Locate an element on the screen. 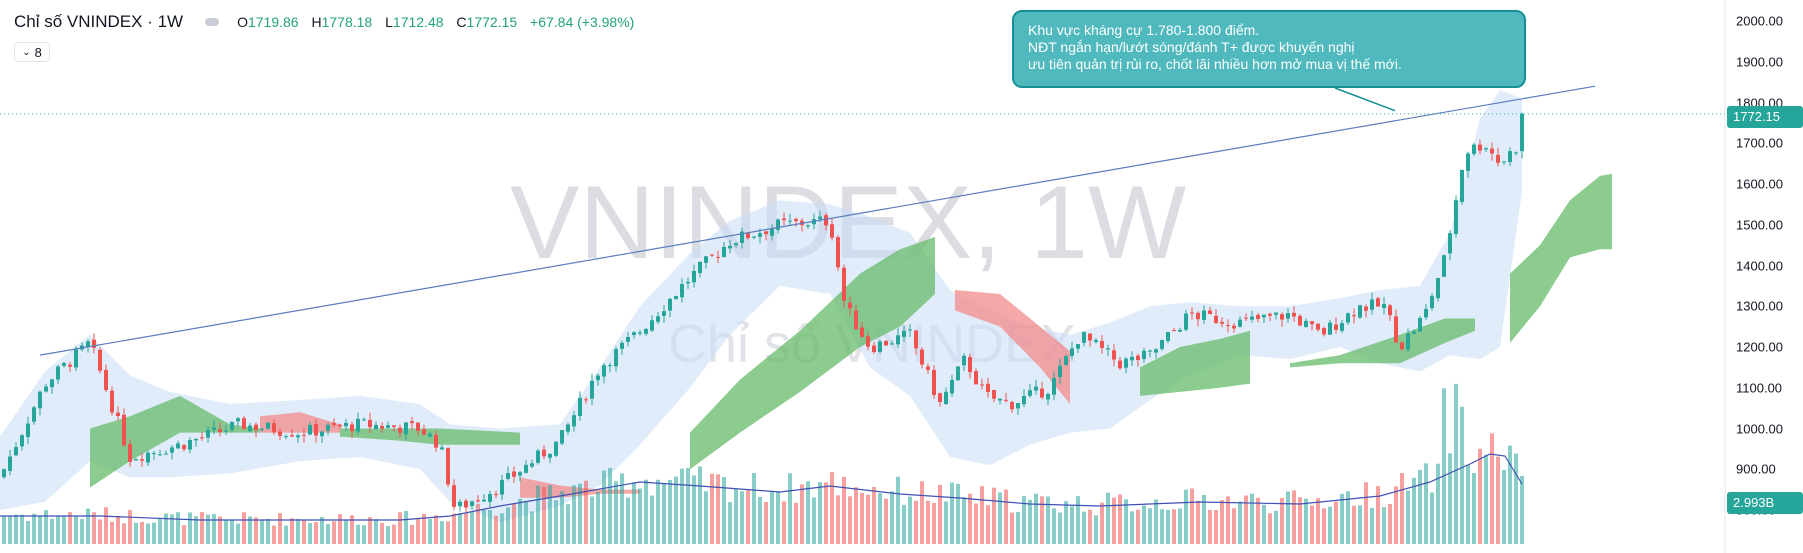 Image resolution: width=1803 pixels, height=553 pixels. last-price-tag: 1772.15 is located at coordinates (1765, 117).